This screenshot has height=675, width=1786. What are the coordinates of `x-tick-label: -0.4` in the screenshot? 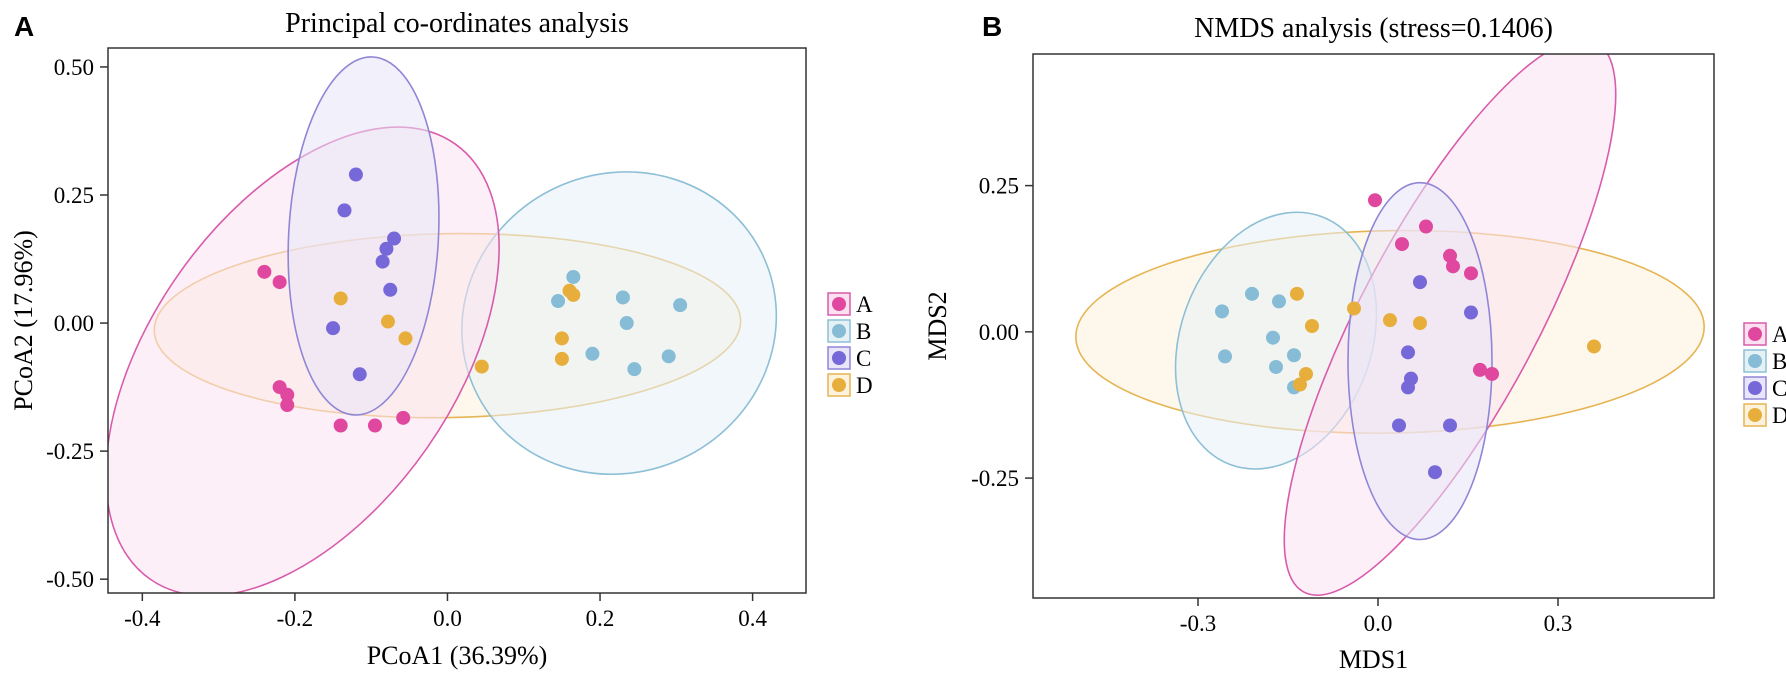 It's located at (142, 618).